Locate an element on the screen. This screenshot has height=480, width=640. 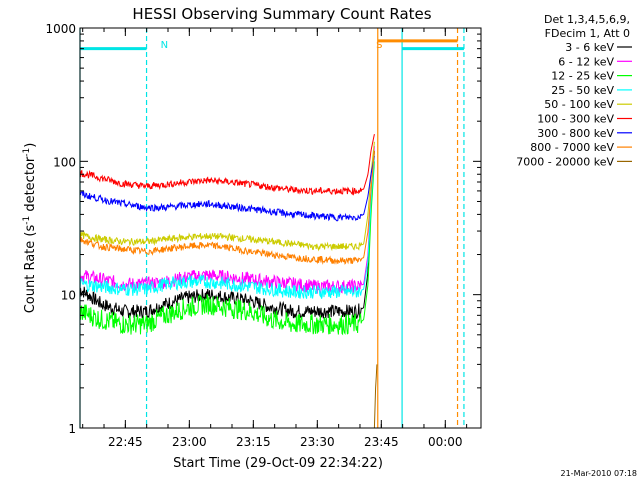
legend-label-6: 300 - 800 keV is located at coordinates (575, 133).